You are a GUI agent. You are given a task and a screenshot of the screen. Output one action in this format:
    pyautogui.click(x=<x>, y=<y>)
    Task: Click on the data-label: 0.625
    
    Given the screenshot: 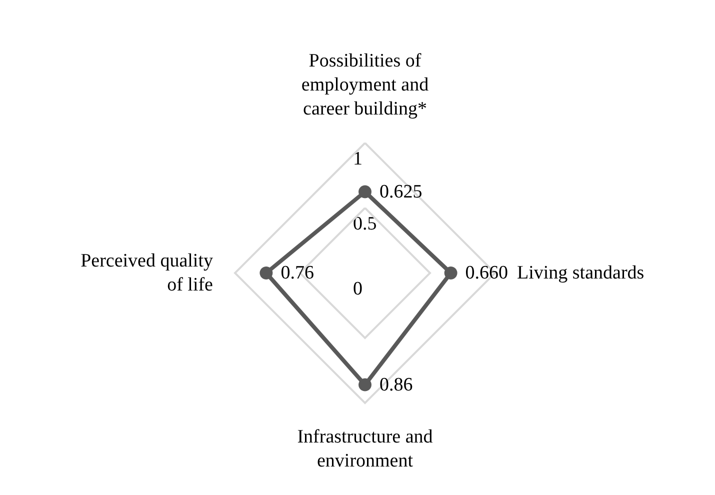 What is the action you would take?
    pyautogui.click(x=401, y=191)
    